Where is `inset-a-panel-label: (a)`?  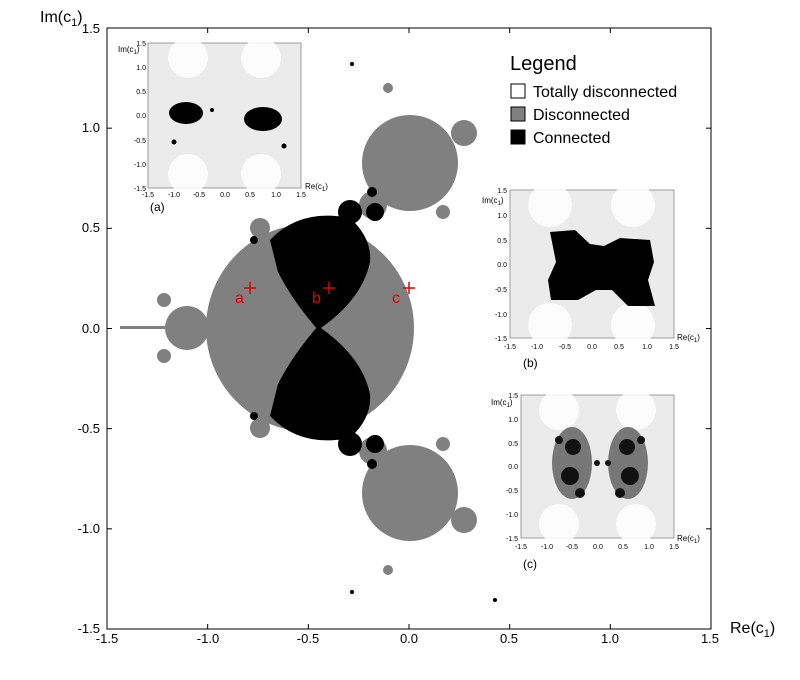 inset-a-panel-label: (a) is located at coordinates (157, 207).